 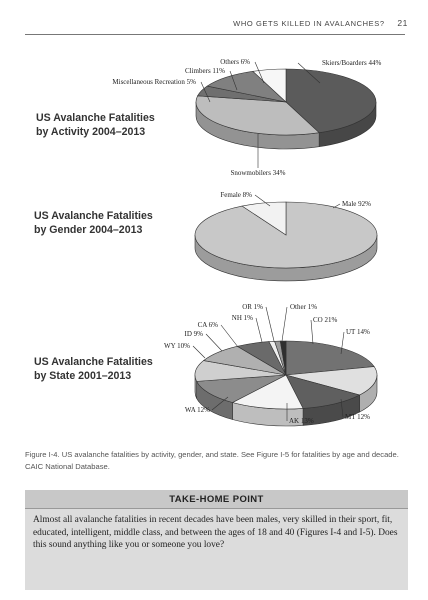 I want to click on running-head-title: WHO GETS KILLED IN AVALANCHES?, so click(x=309, y=23).